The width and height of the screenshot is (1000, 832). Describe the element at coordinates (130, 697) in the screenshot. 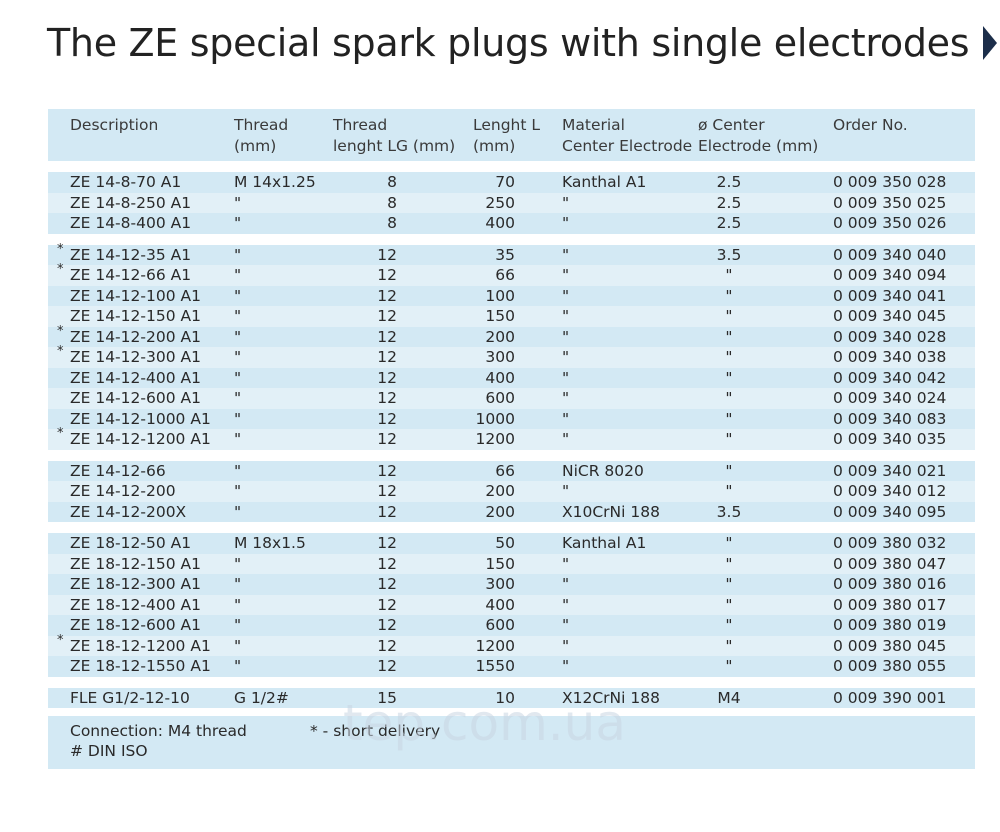

I see `cell-description: FLE G1/2-12-10` at that location.